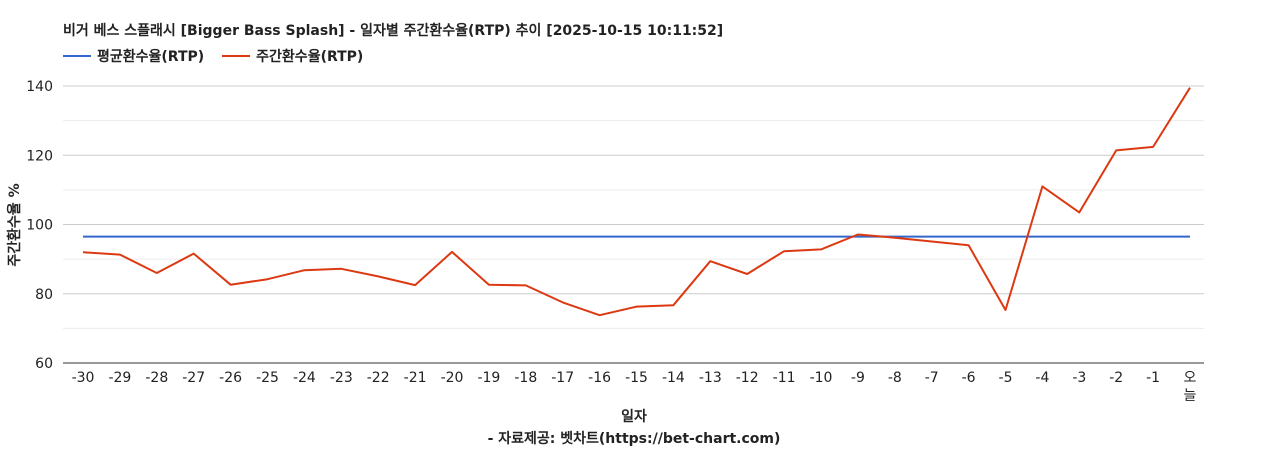  I want to click on x-tick-label: -14, so click(673, 378).